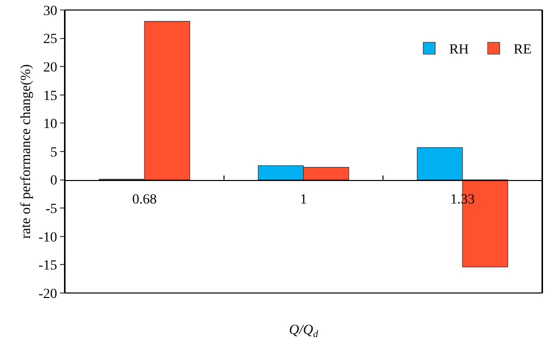  I want to click on y-tick-label: -10, so click(48, 238).